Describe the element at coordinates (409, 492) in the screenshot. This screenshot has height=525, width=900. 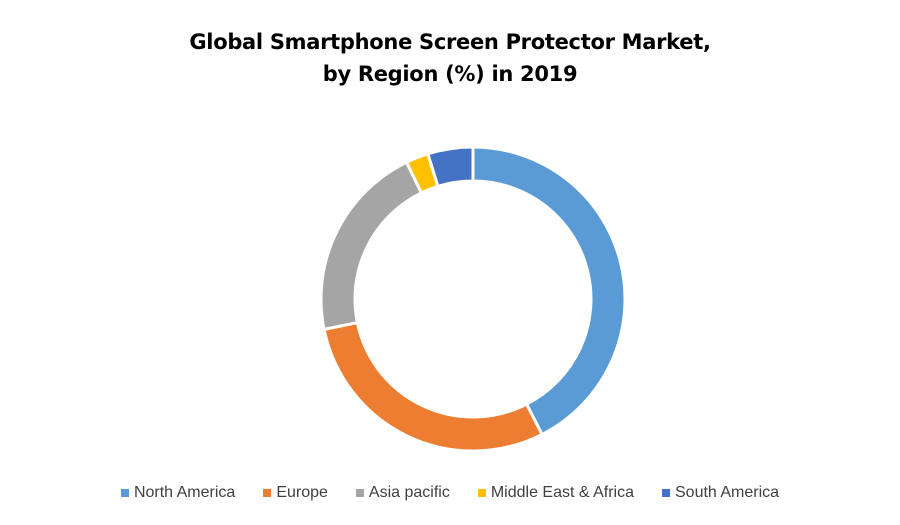
I see `legend-label: Asia pacific` at that location.